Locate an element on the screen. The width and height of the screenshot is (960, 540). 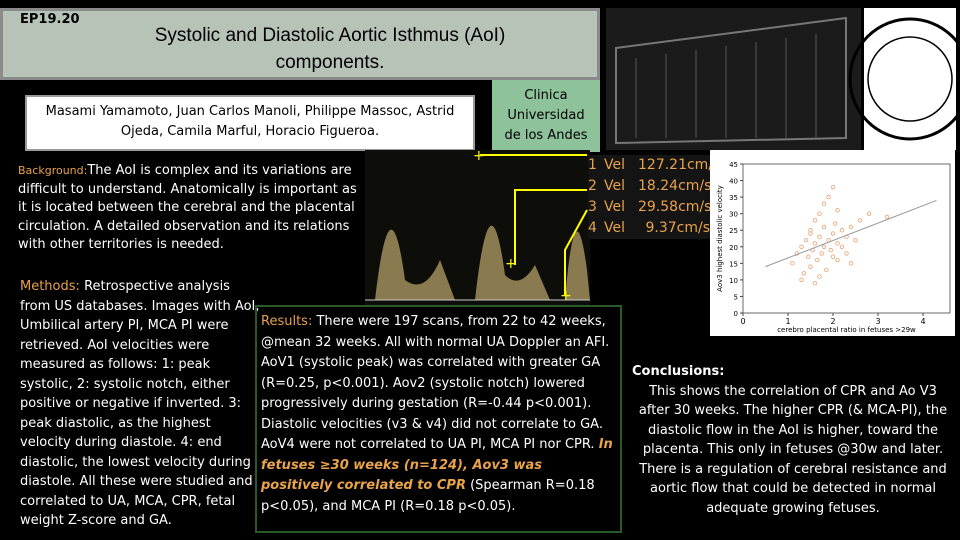
chart-bg is located at coordinates (832, 243).